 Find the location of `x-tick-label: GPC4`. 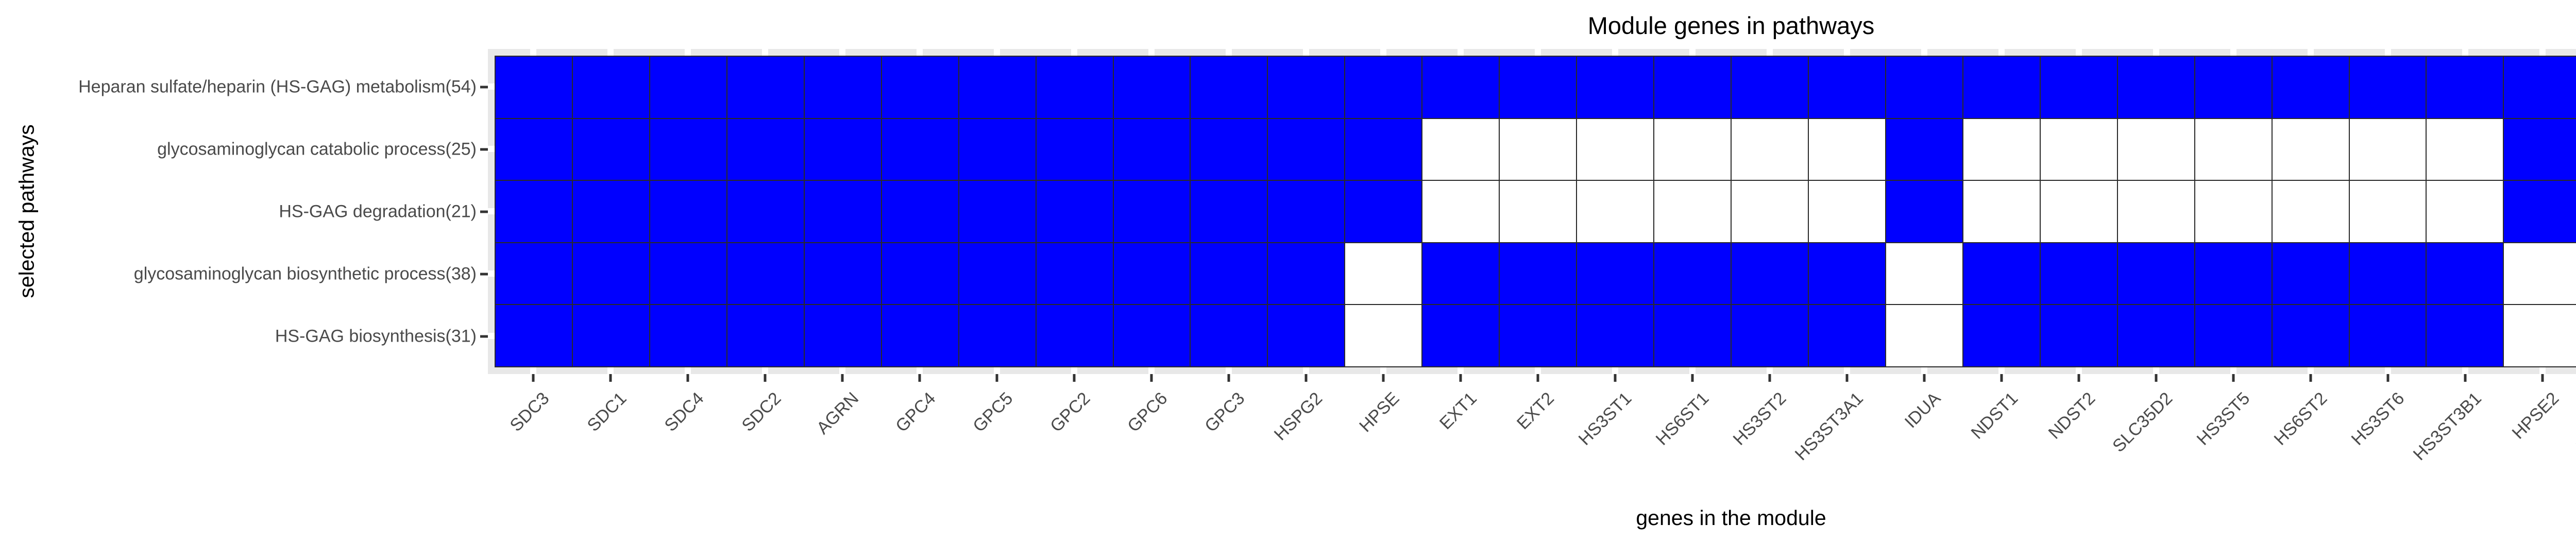

x-tick-label: GPC4 is located at coordinates (916, 412).